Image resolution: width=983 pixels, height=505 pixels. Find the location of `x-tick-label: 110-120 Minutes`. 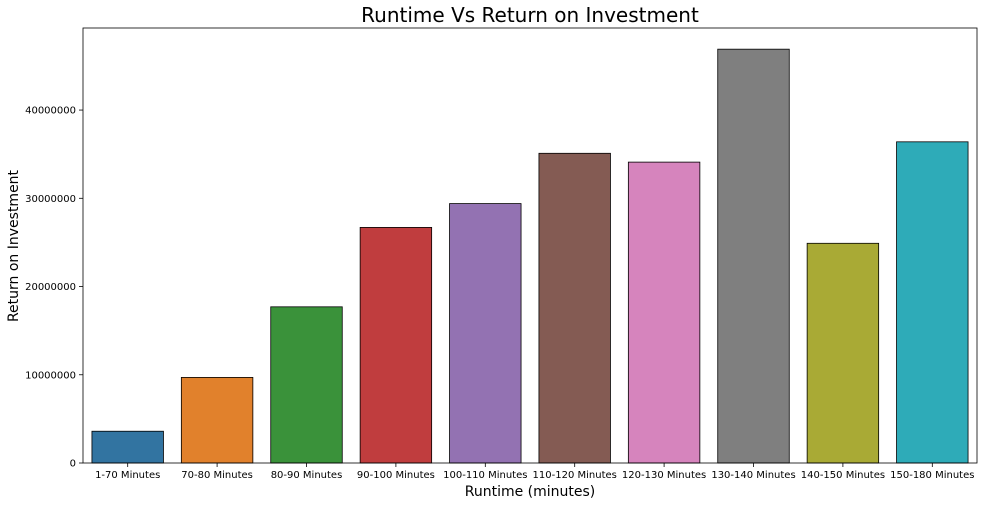

x-tick-label: 110-120 Minutes is located at coordinates (575, 475).